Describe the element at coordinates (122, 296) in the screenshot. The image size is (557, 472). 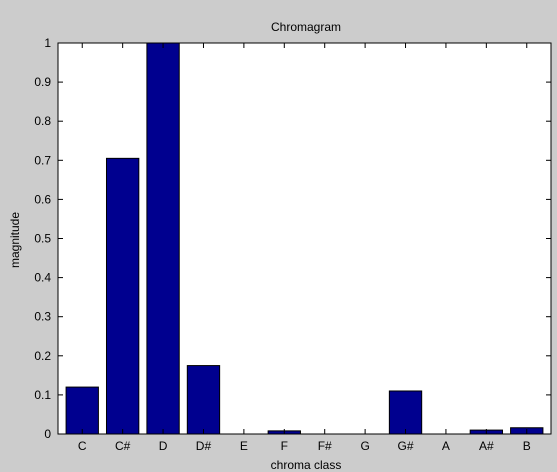
I see `bar-C#` at that location.